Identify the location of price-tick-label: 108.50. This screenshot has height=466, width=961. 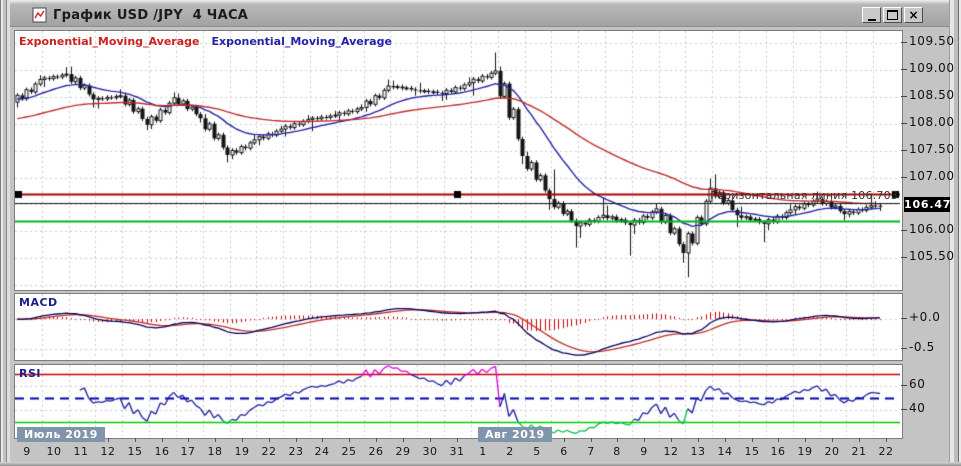
(932, 95).